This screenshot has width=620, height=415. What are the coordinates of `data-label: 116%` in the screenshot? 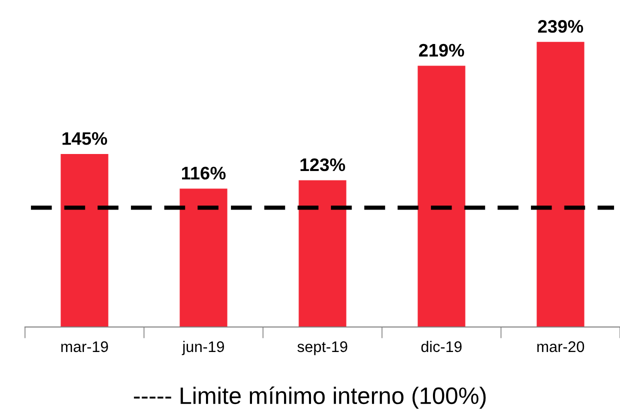 It's located at (204, 173).